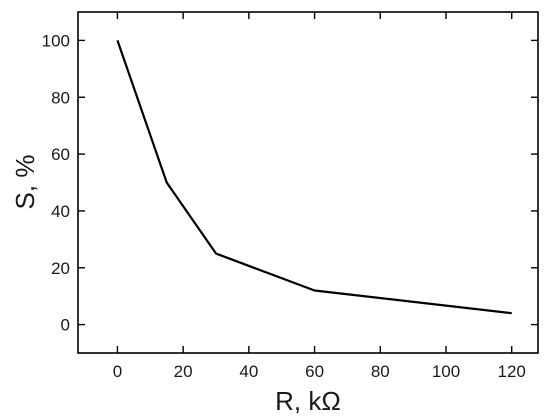  What do you see at coordinates (56, 40) in the screenshot?
I see `y-tick-label: 100` at bounding box center [56, 40].